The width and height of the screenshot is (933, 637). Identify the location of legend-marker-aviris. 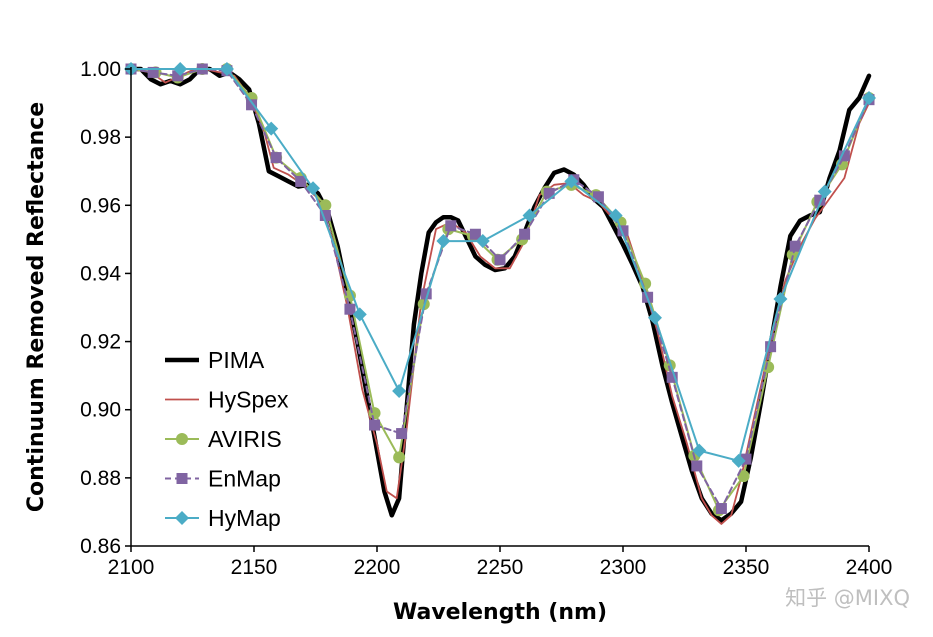
(182, 439).